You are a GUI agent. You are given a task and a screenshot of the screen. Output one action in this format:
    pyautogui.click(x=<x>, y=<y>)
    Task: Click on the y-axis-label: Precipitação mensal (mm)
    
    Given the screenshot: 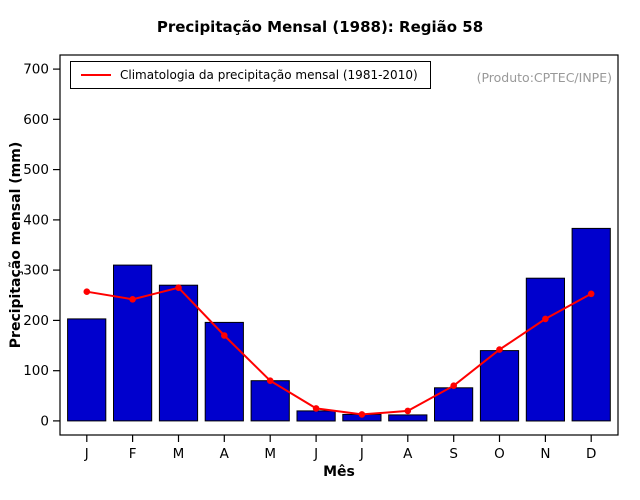 What is the action you would take?
    pyautogui.click(x=16, y=245)
    